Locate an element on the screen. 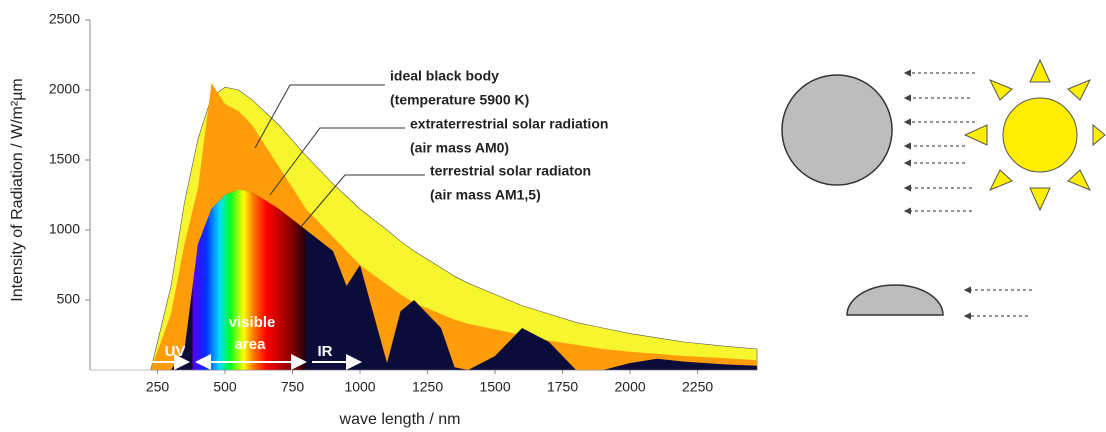 The height and width of the screenshot is (432, 1106). region-label: UV is located at coordinates (175, 351).